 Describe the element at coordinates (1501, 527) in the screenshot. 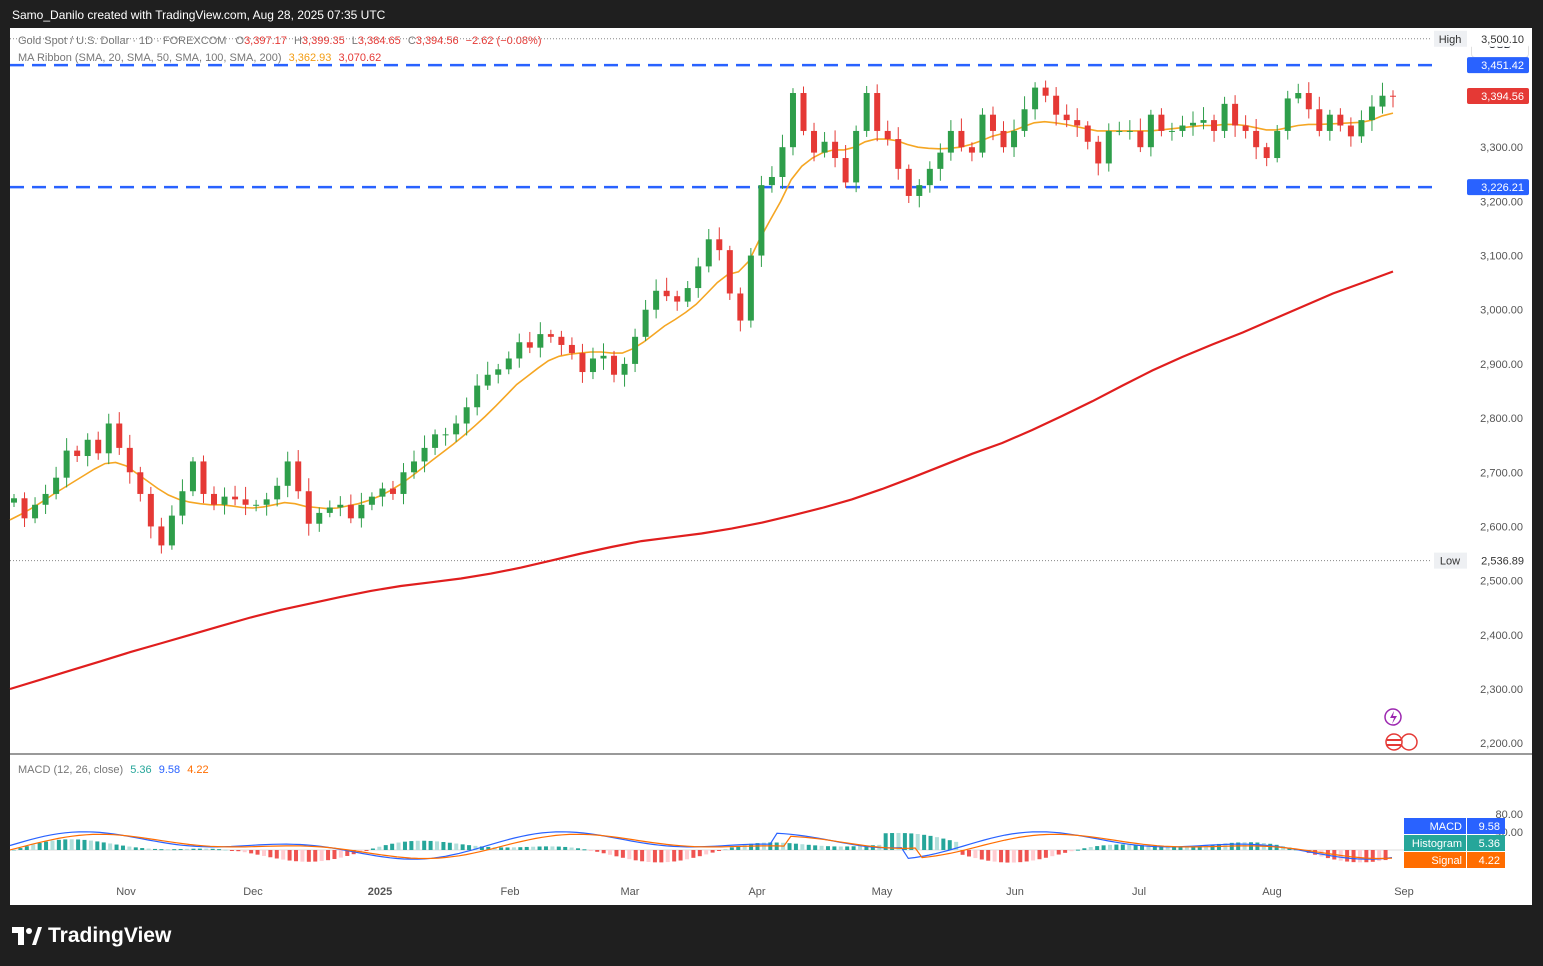

I see `price-tick-label: 2,600.00` at that location.